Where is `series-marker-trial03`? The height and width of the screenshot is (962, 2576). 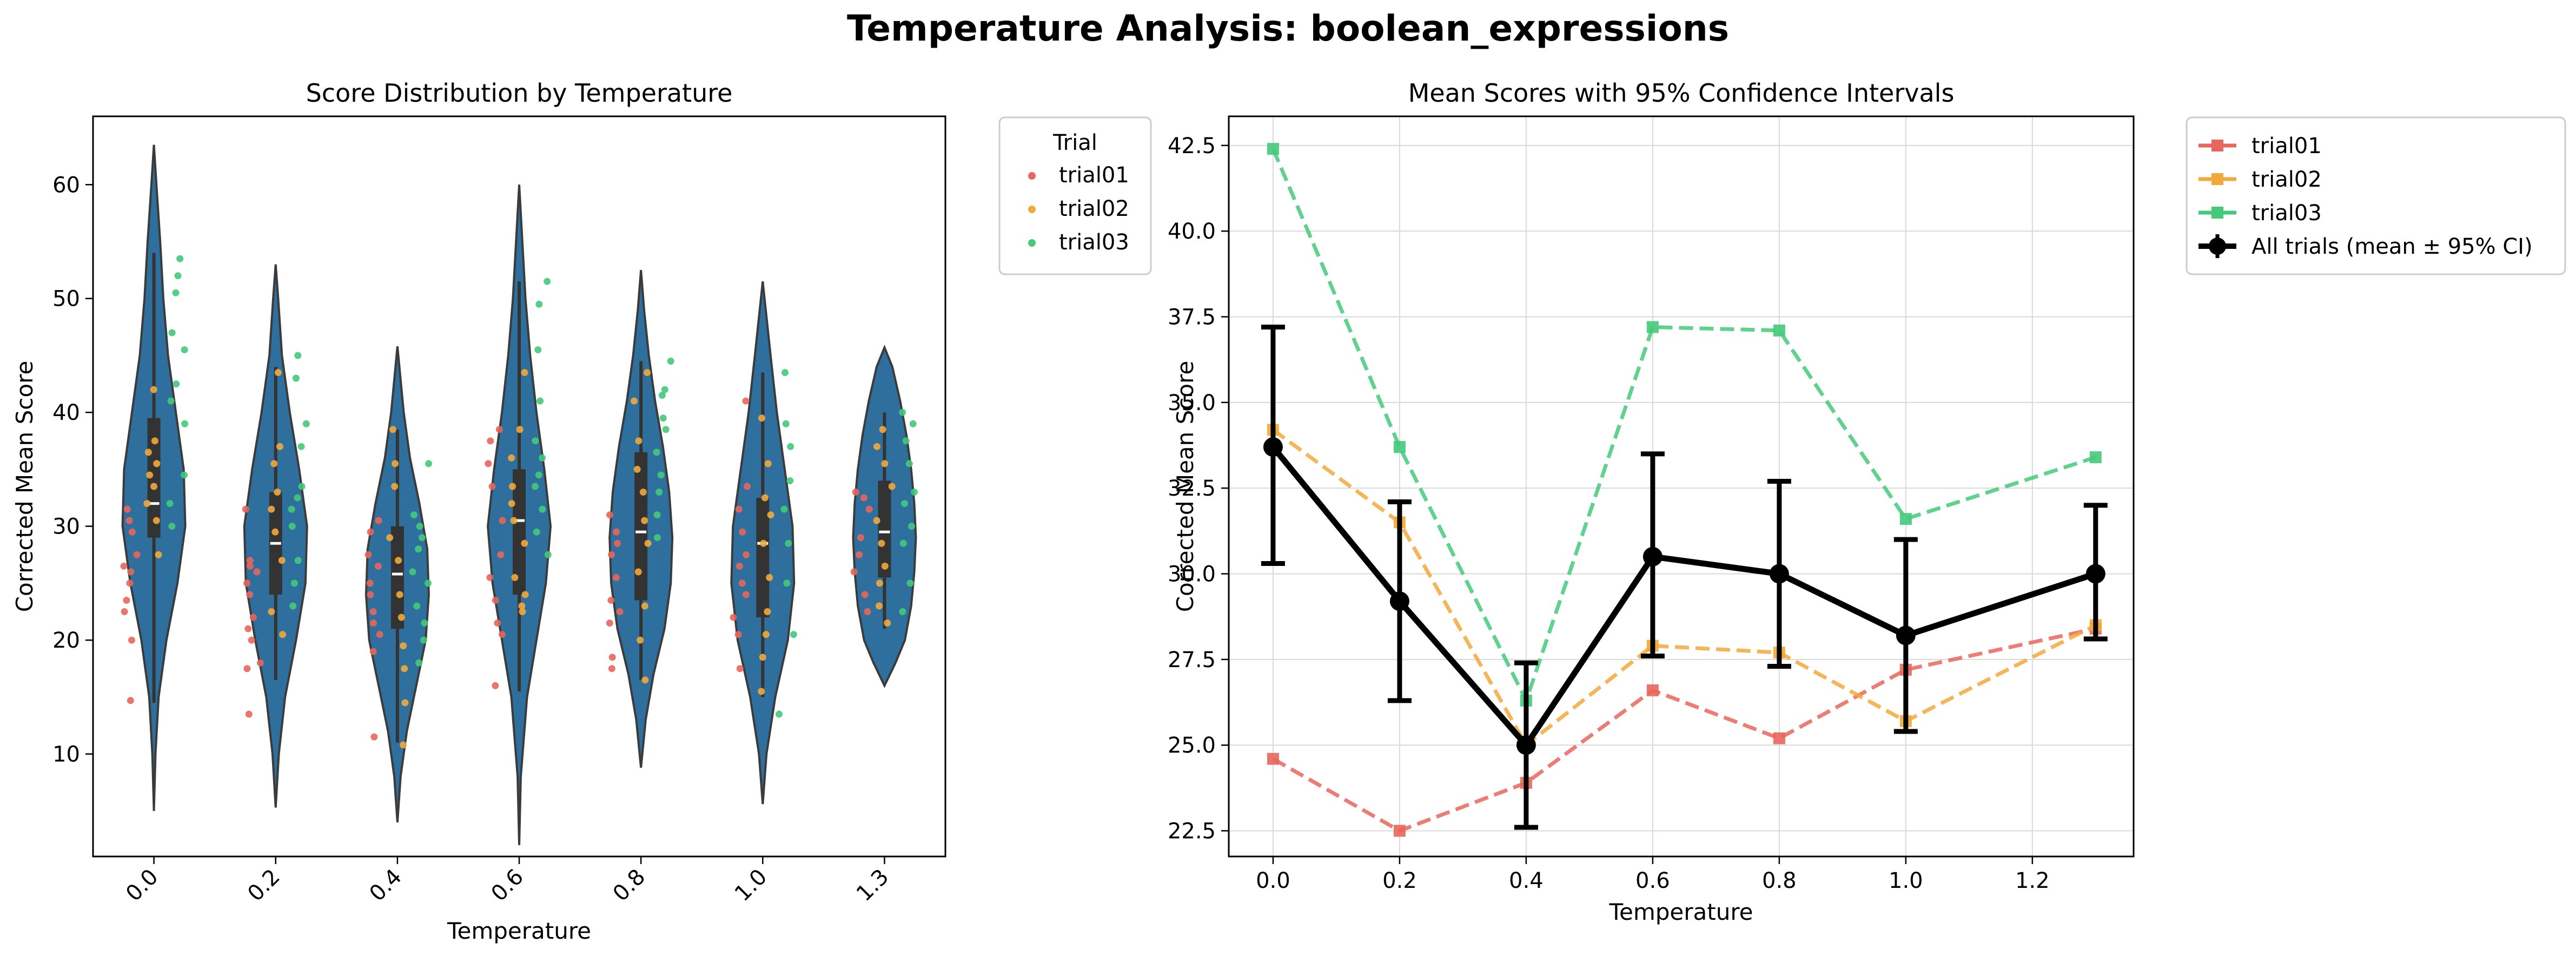
series-marker-trial03 is located at coordinates (2096, 457).